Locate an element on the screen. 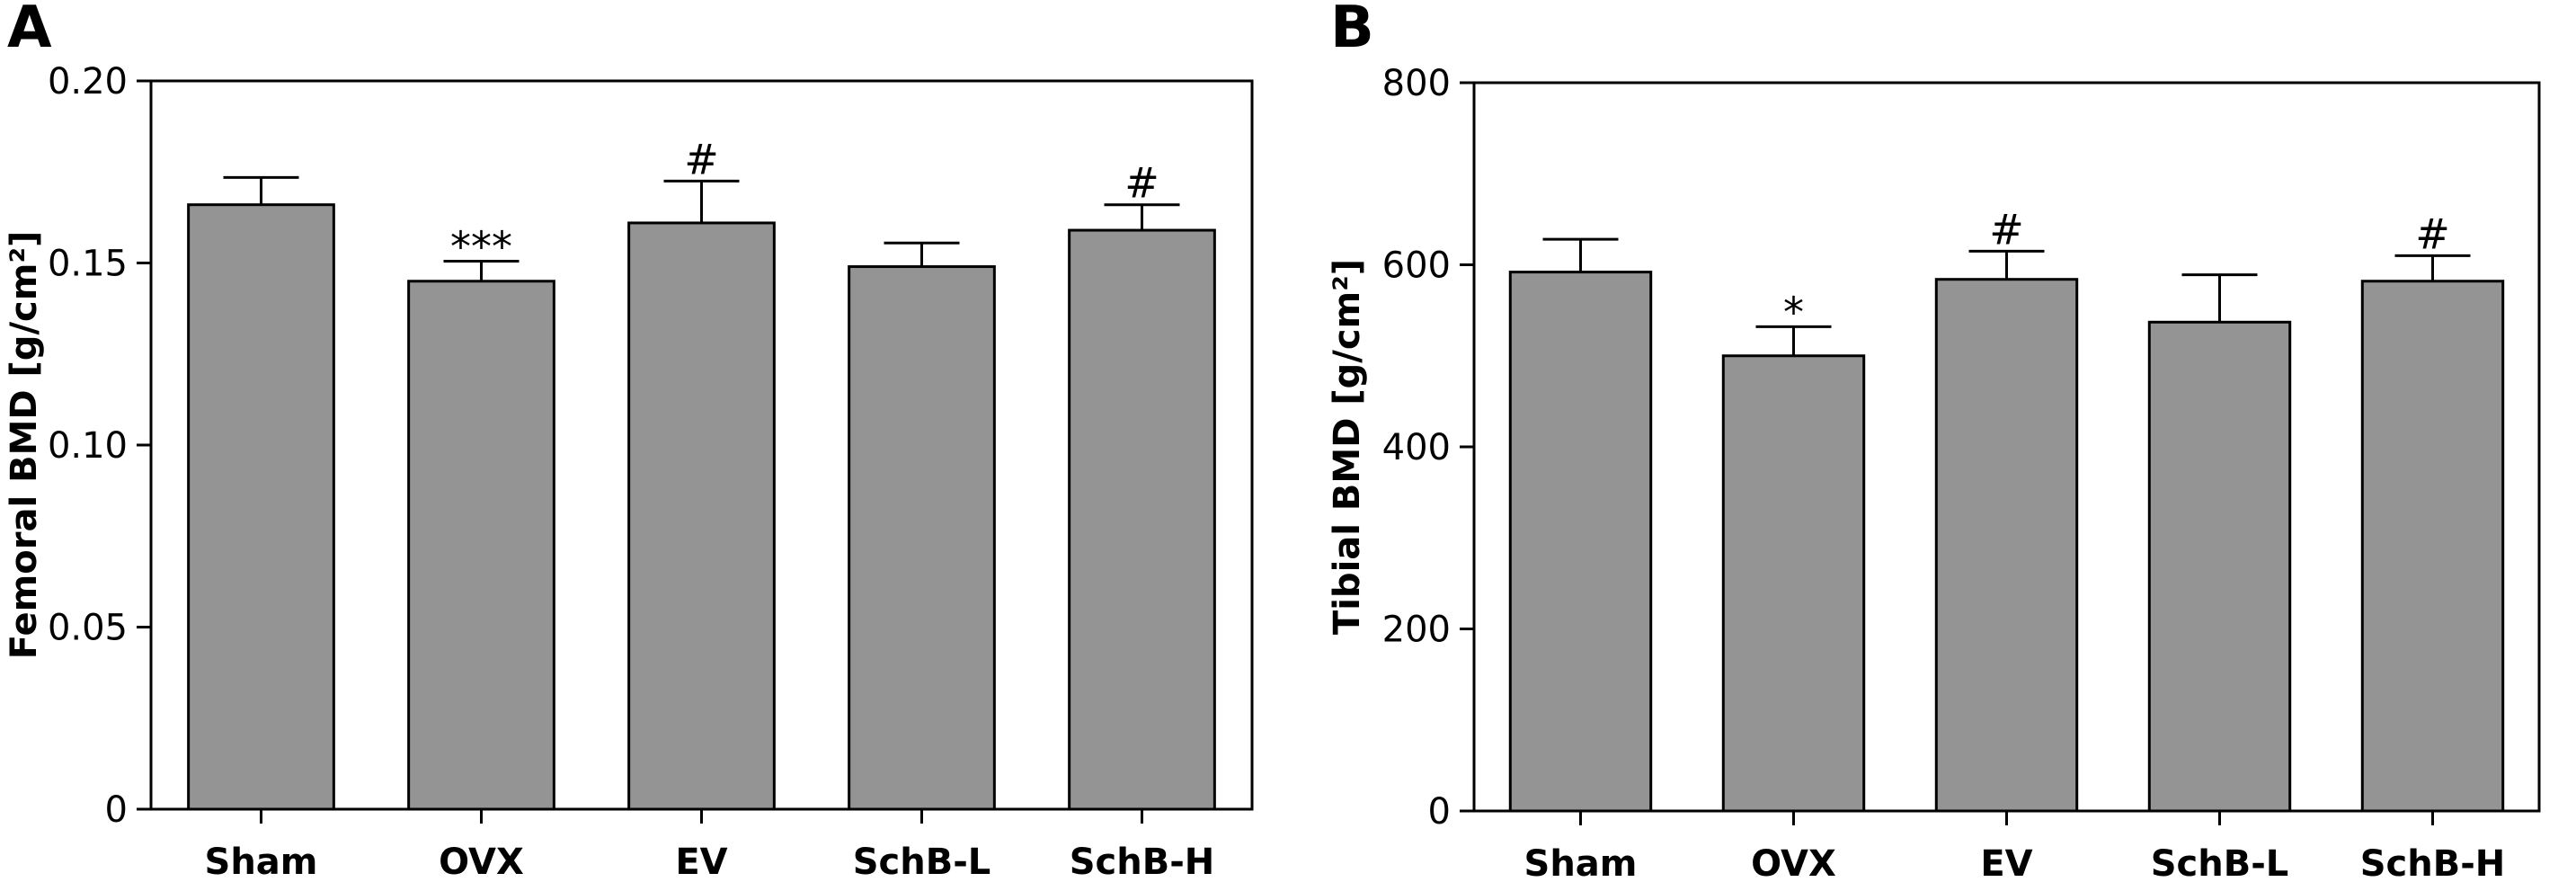  y-tick-label: 600 is located at coordinates (1416, 266).